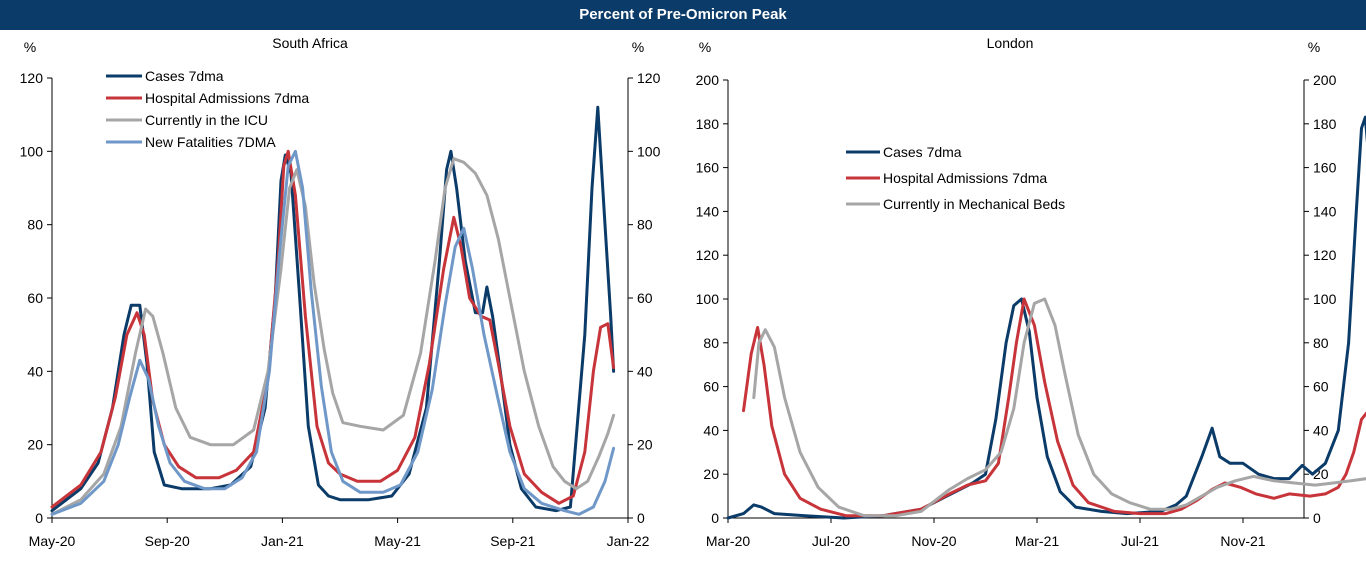 The width and height of the screenshot is (1366, 579). I want to click on chart1-y-tick-label-left: 120, so click(32, 78).